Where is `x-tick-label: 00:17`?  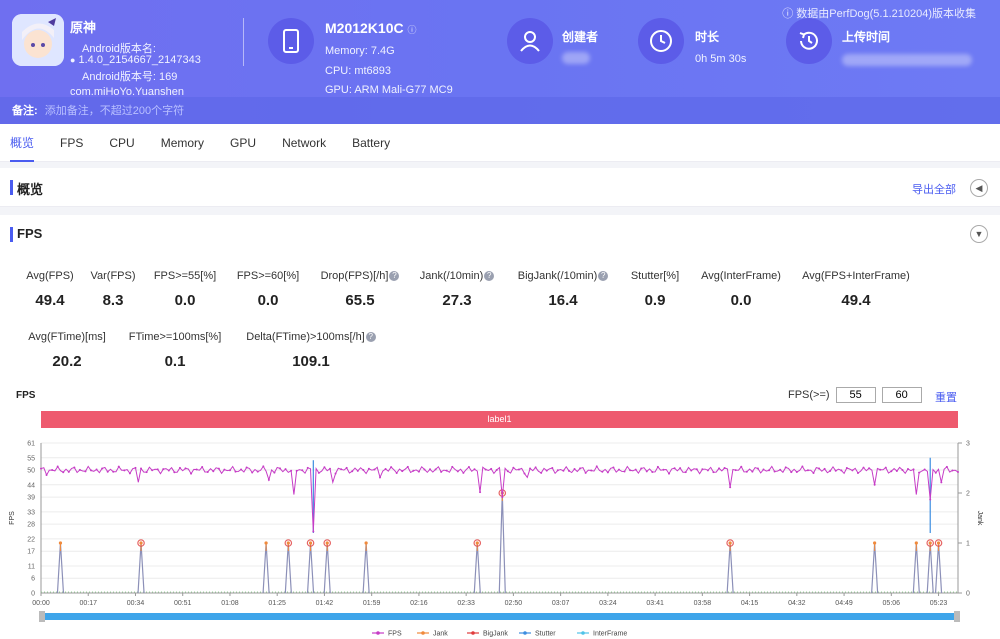
x-tick-label: 00:17 is located at coordinates (88, 603).